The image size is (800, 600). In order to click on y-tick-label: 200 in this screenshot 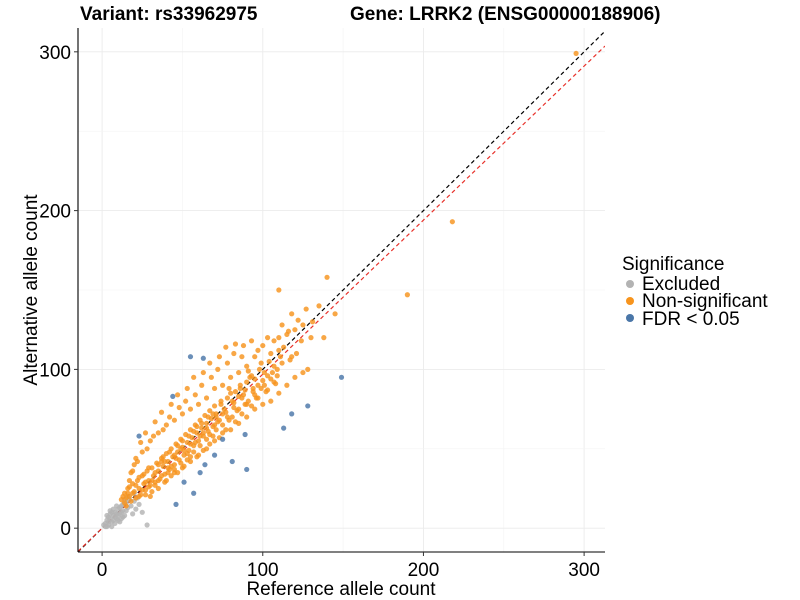, I will do `click(55, 212)`.